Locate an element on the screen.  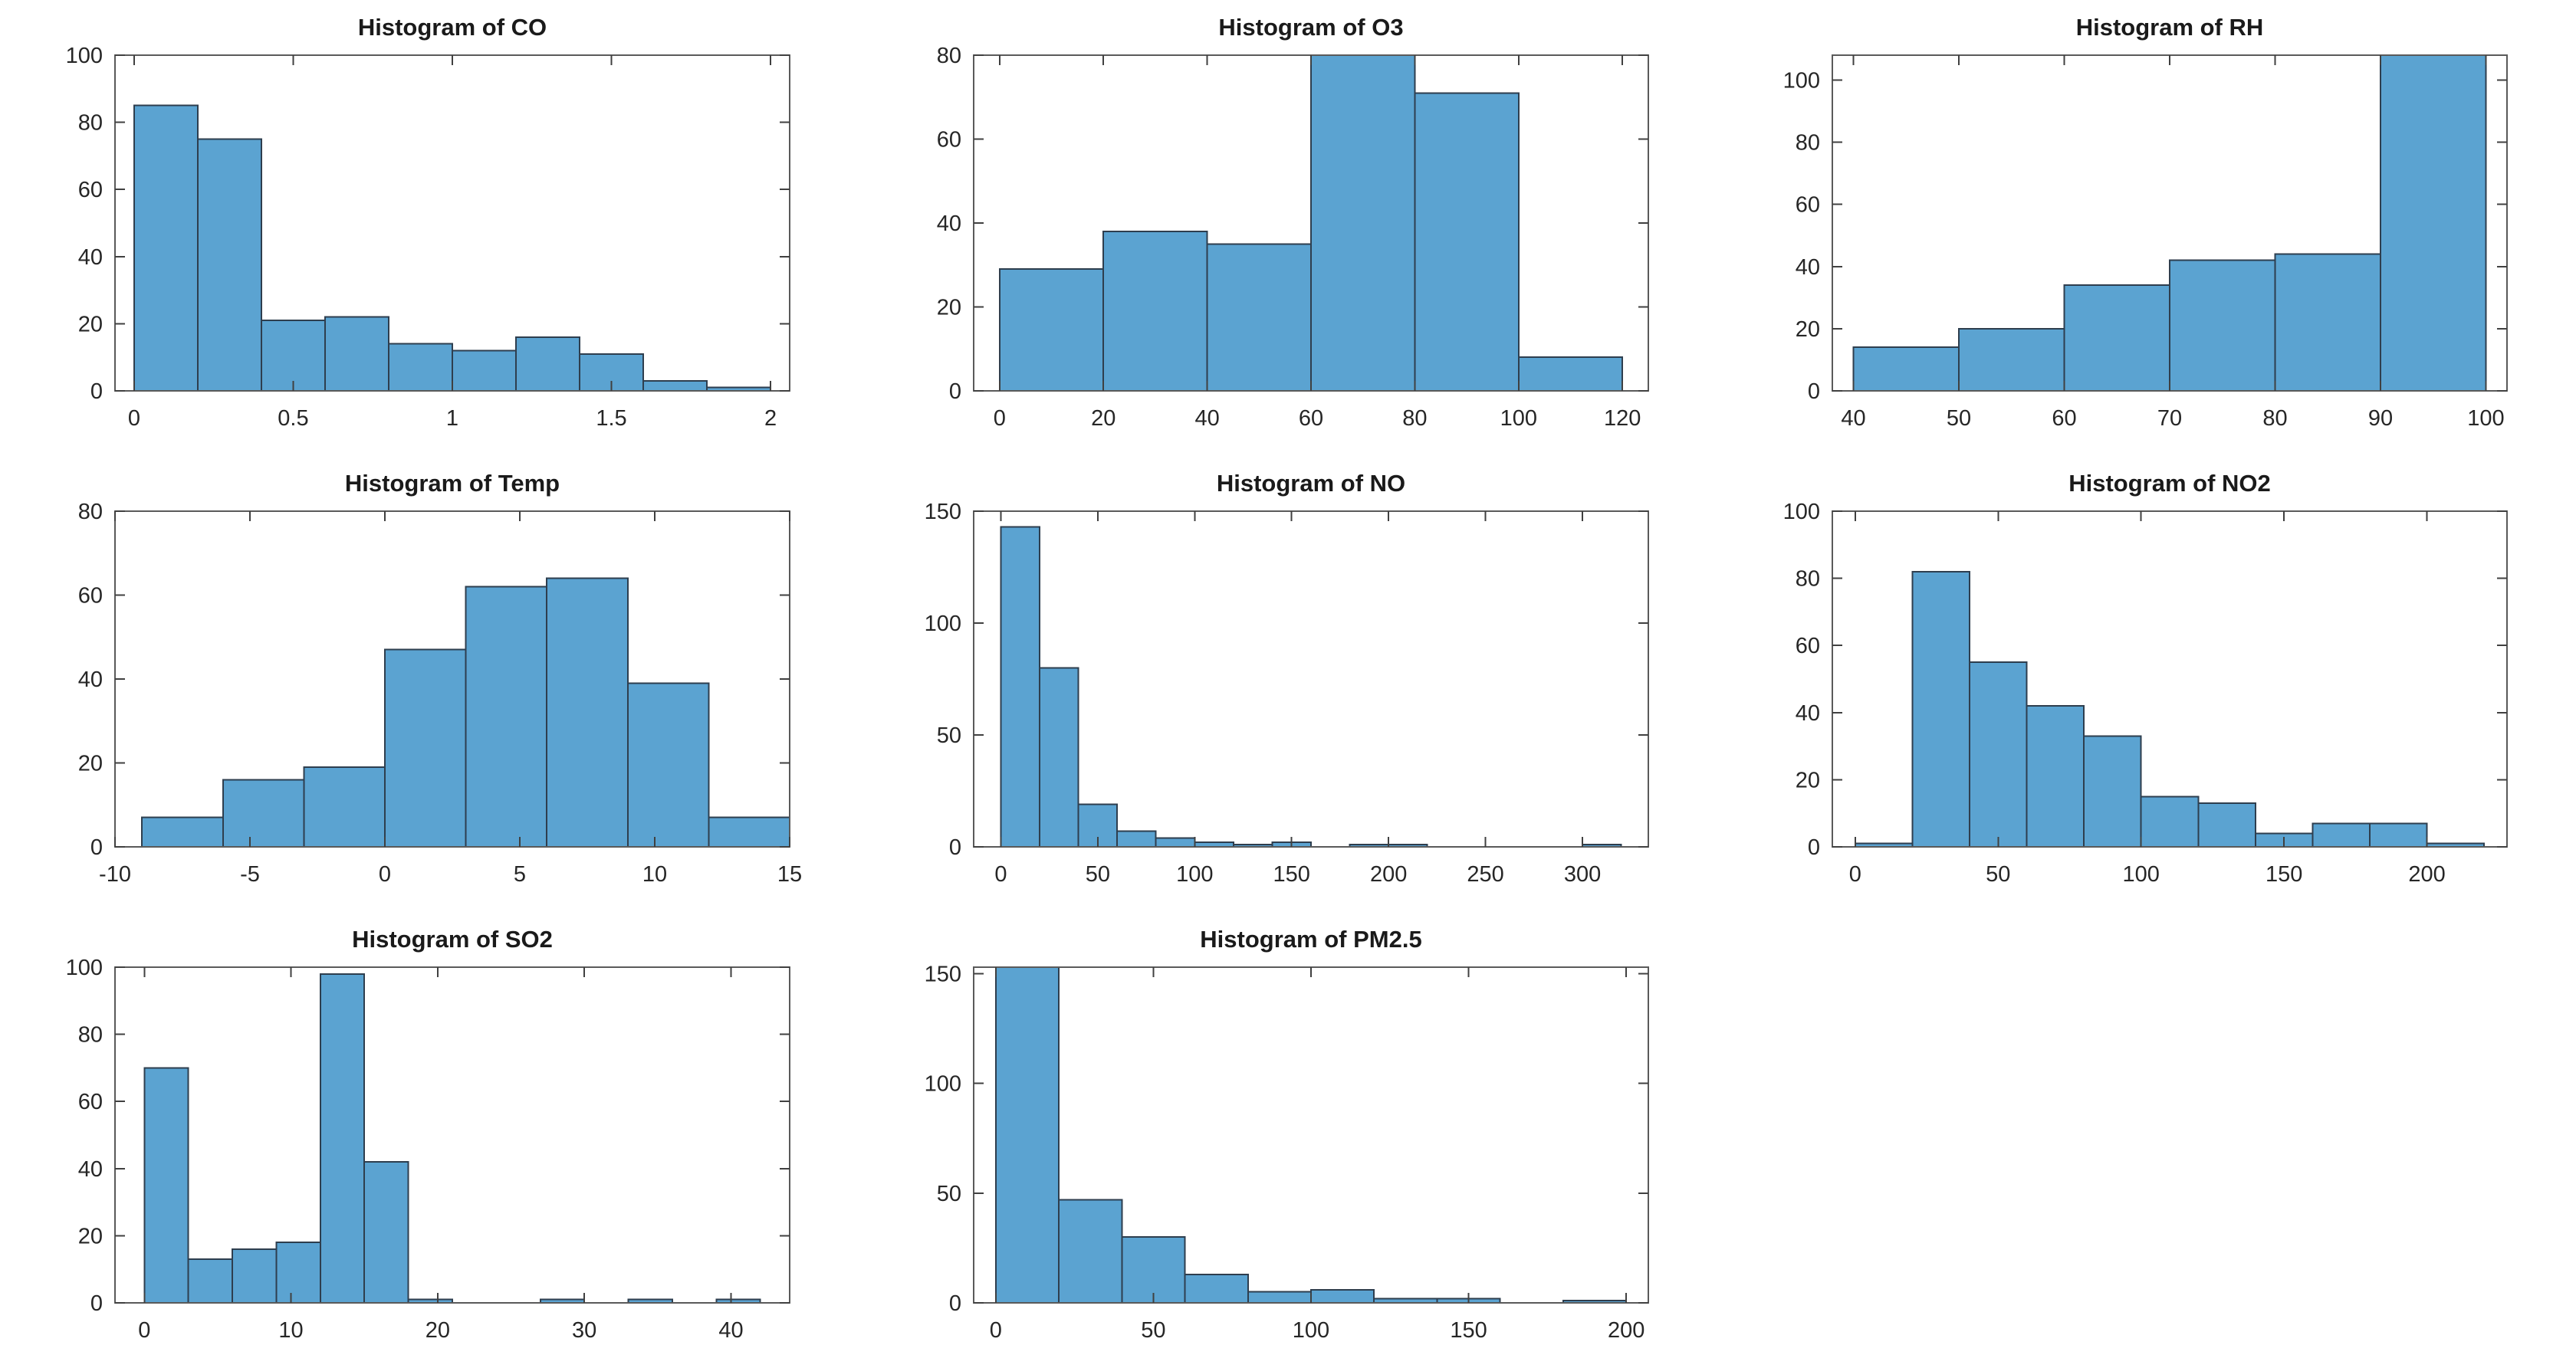
x-tick-label: 0 is located at coordinates (996, 1330).